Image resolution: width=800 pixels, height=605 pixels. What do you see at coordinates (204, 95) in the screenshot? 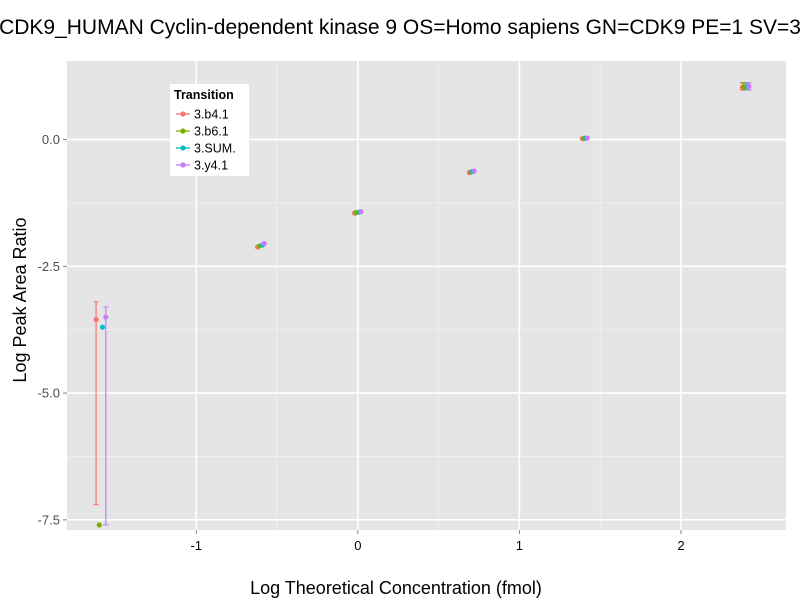
I see `legend-title: Transition` at bounding box center [204, 95].